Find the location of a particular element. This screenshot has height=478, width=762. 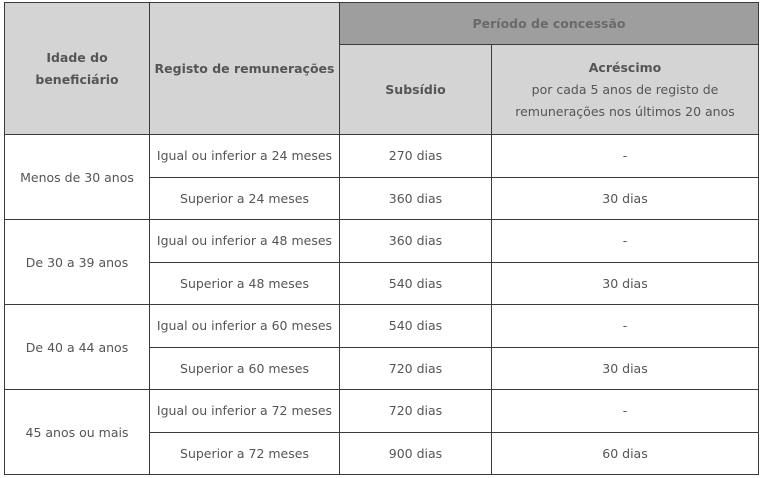

age-group-cell: Menos de 30 anos is located at coordinates (77, 177).